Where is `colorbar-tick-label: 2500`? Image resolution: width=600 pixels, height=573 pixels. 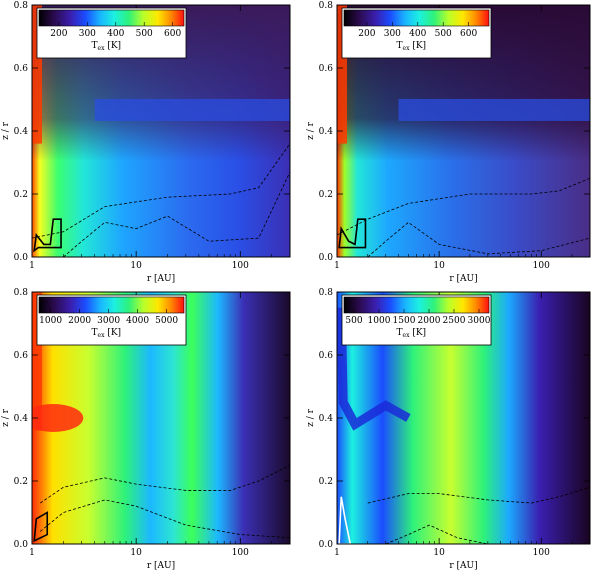 colorbar-tick-label: 2500 is located at coordinates (454, 321).